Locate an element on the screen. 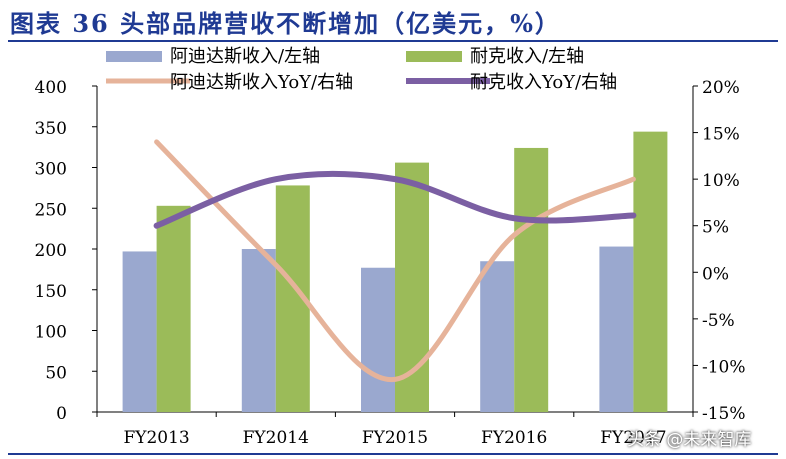 The image size is (786, 459). figure-title: 图表 36 头部品牌营收不断增加（亿美元，%） is located at coordinates (285, 23).